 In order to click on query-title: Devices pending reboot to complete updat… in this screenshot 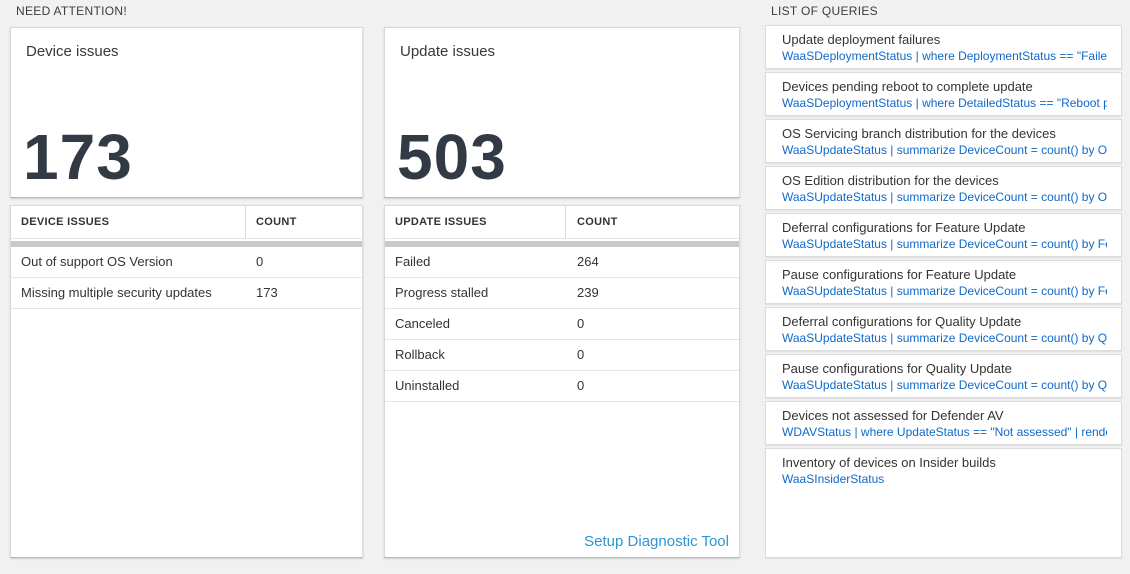, I will do `click(907, 86)`.